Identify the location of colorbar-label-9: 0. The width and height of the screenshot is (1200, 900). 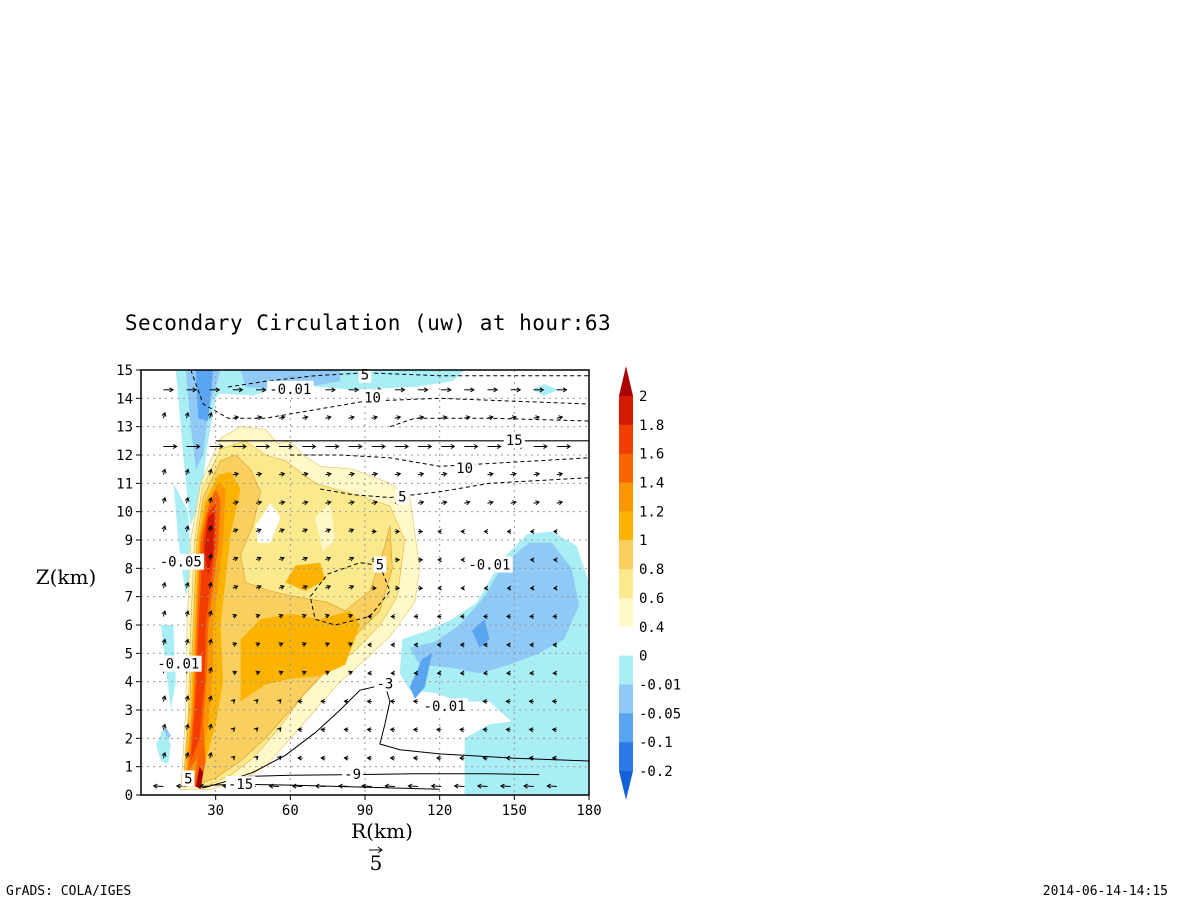
(643, 657).